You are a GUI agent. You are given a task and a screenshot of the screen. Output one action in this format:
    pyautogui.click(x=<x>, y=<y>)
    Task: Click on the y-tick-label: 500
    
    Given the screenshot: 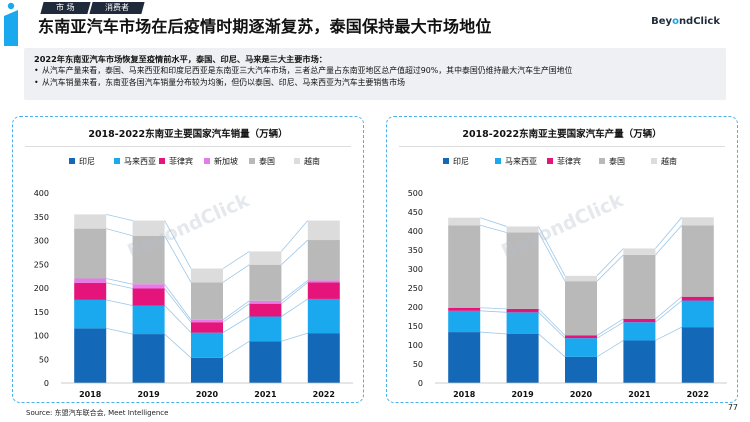 What is the action you would take?
    pyautogui.click(x=415, y=193)
    